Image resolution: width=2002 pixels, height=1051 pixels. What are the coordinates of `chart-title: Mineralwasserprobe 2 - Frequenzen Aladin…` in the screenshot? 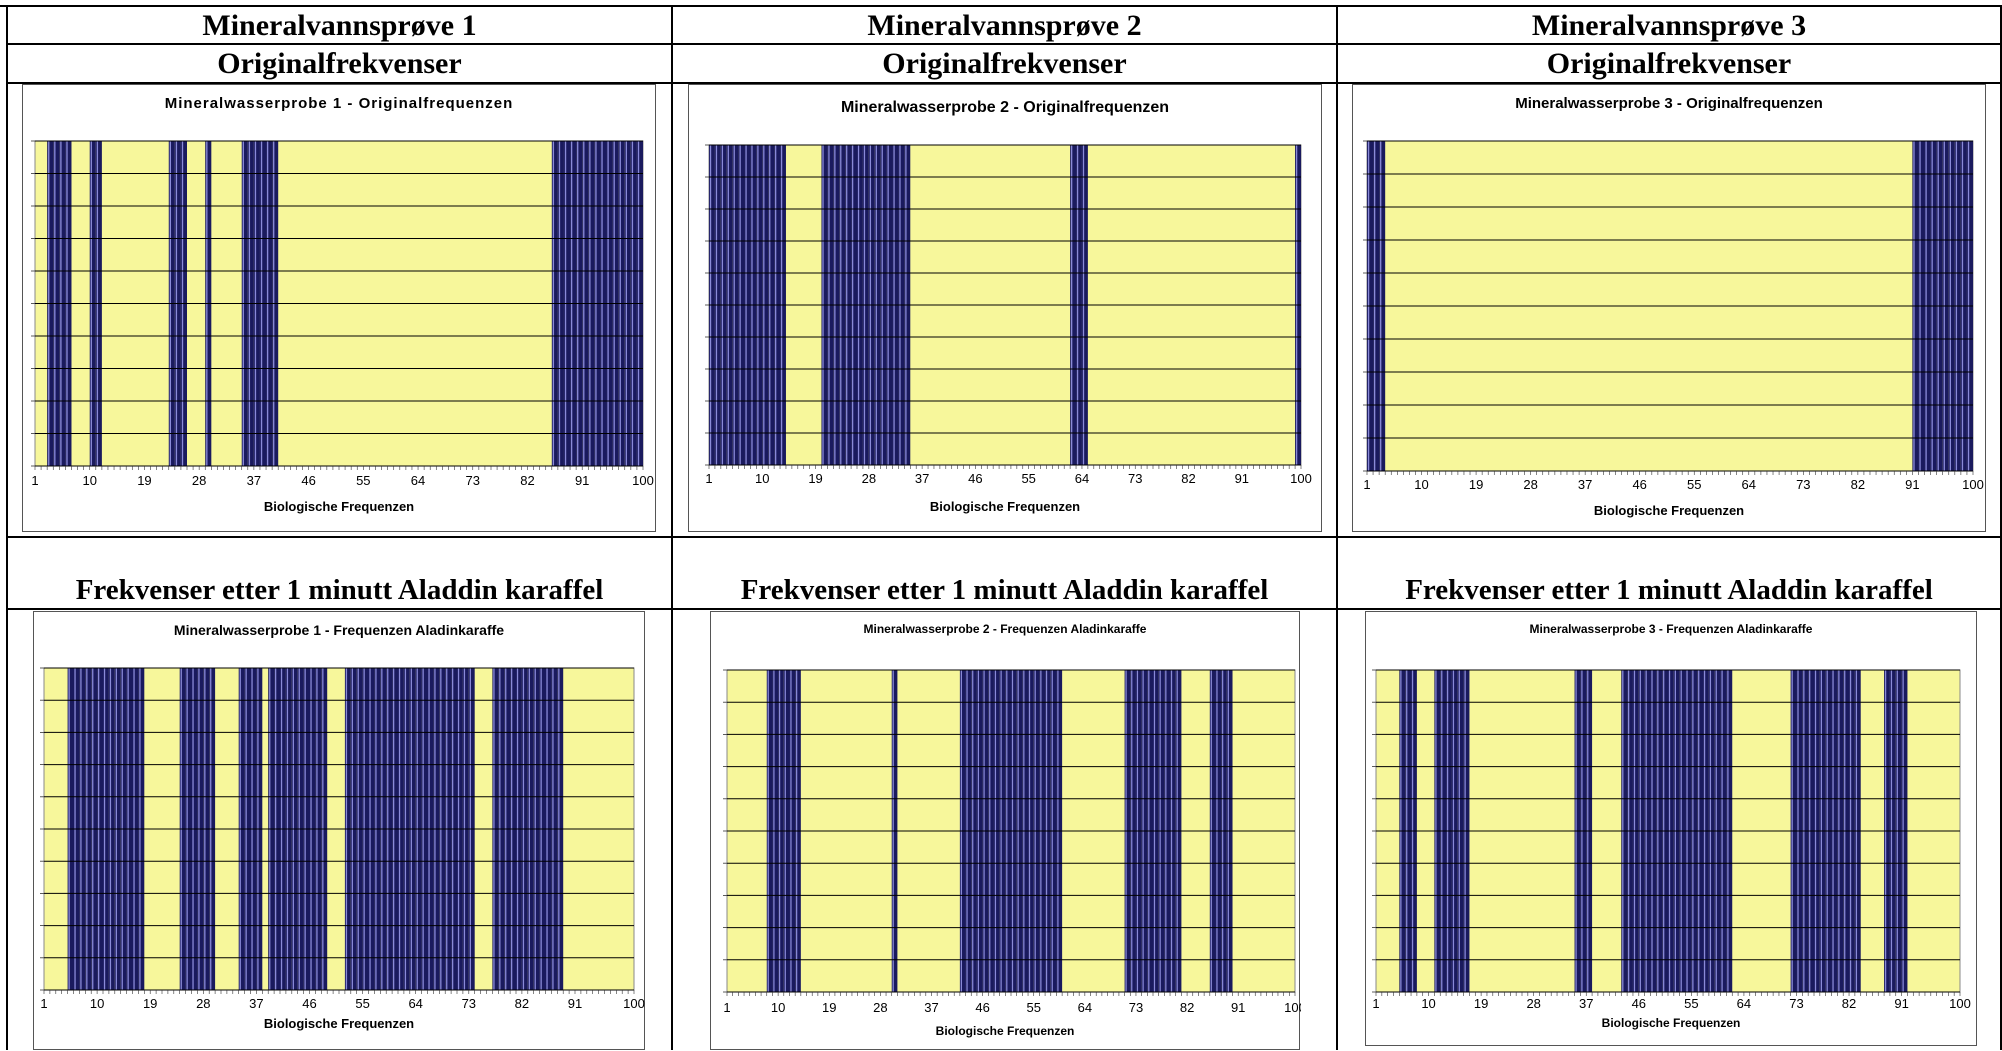 It's located at (1005, 629).